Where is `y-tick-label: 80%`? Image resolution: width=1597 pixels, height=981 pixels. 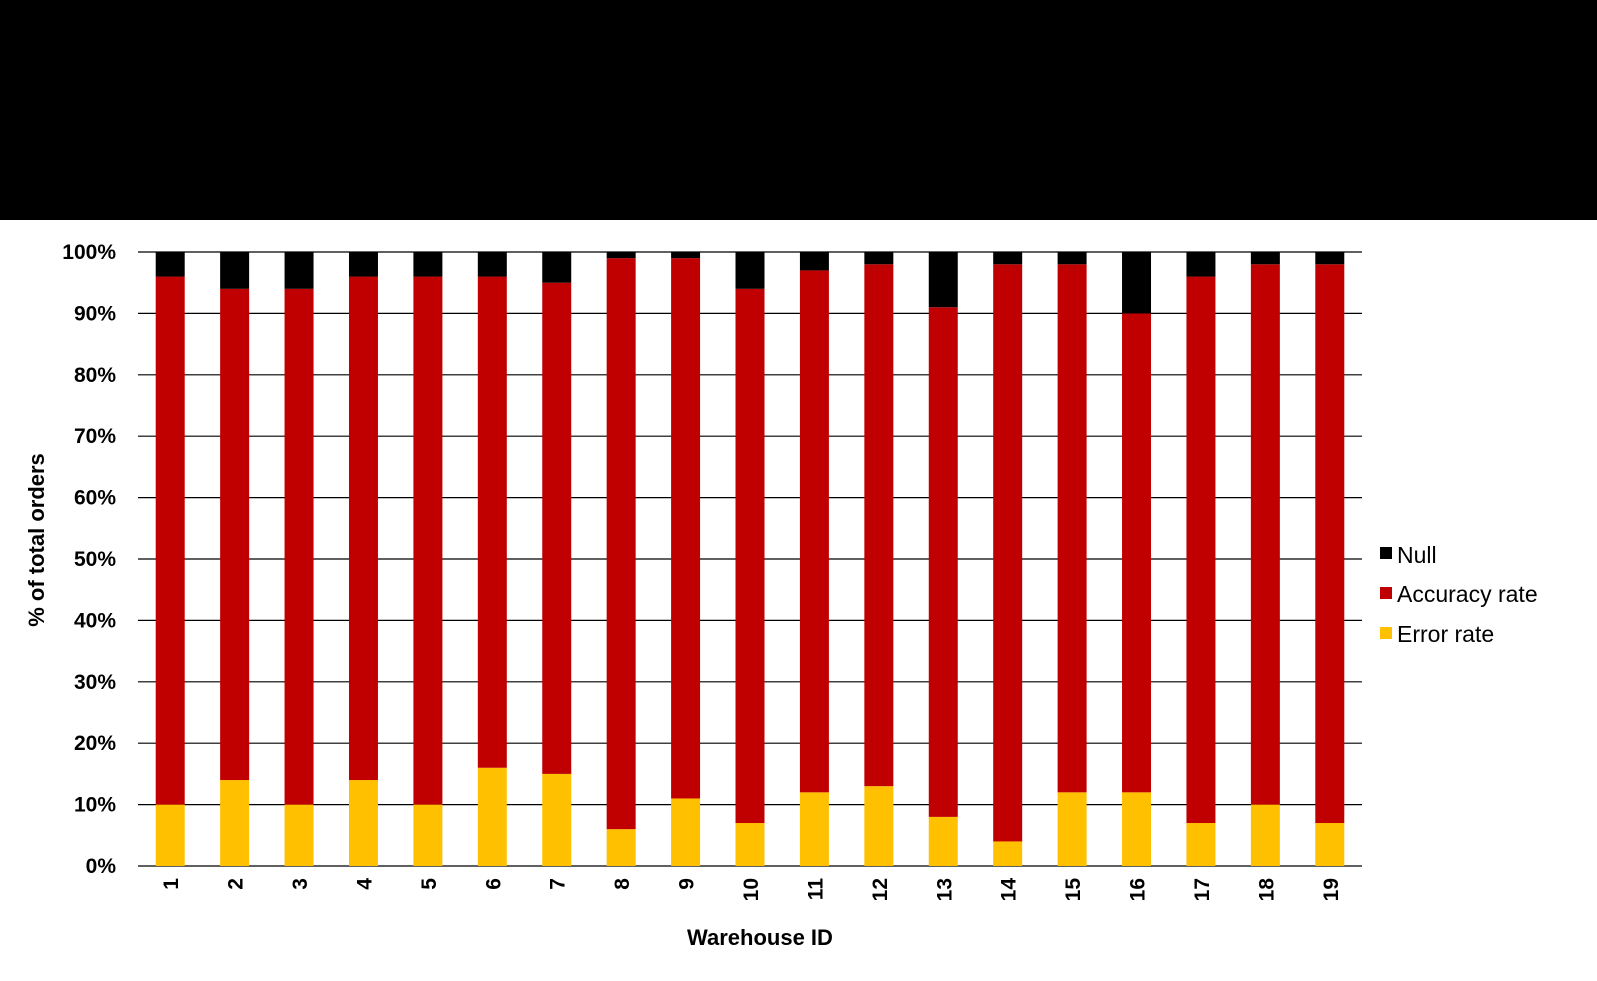 y-tick-label: 80% is located at coordinates (95, 375).